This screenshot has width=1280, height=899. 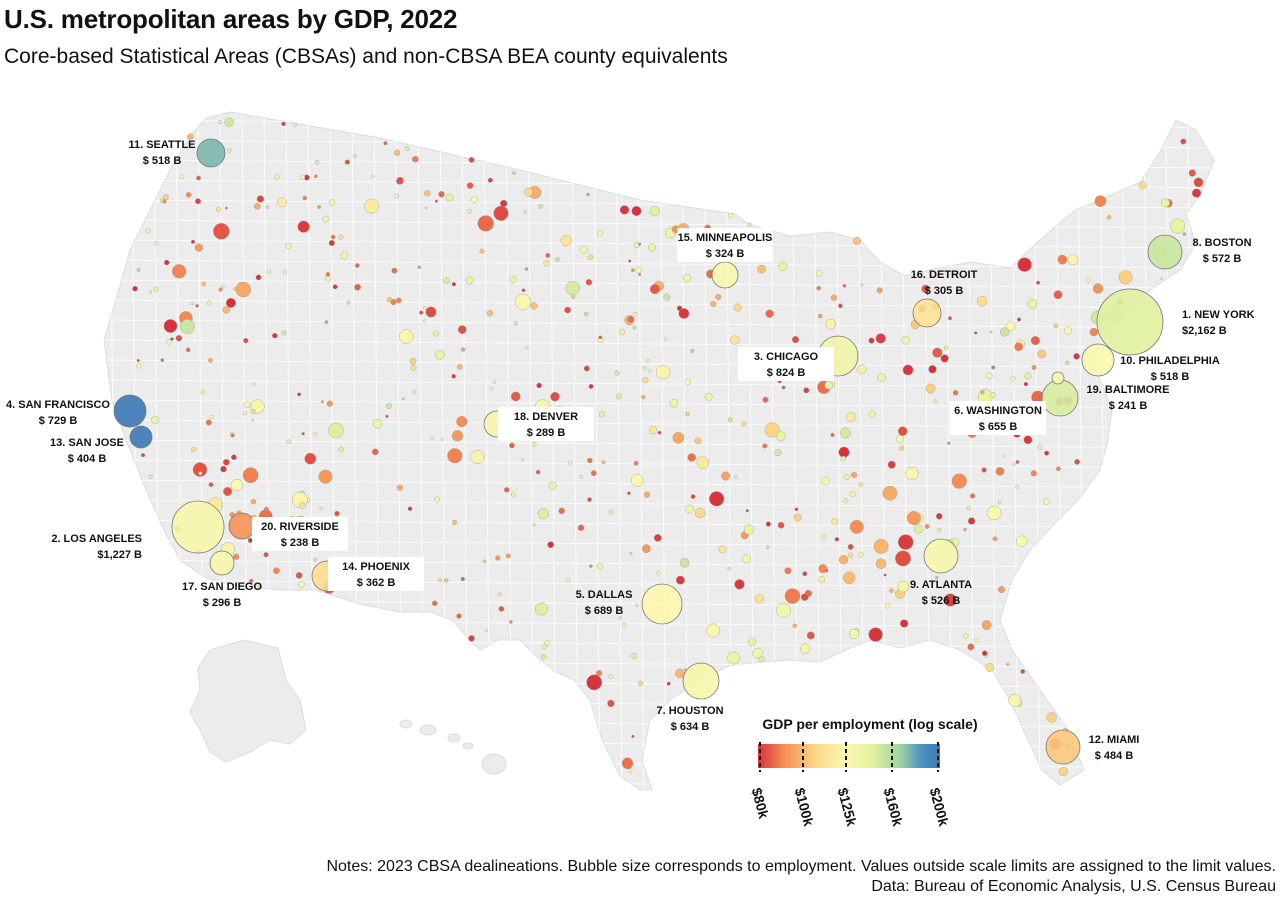 I want to click on metro-bubble-san-diego, so click(x=222, y=563).